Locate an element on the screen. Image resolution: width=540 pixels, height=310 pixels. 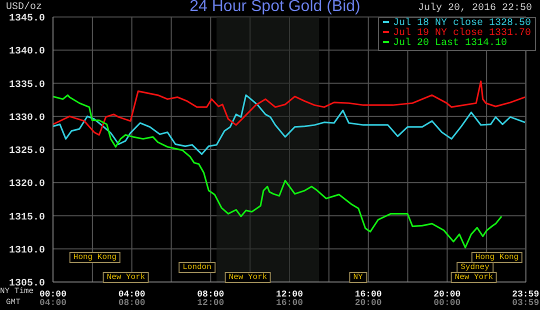
x-tick-label: 20:00 is located at coordinates (447, 294).